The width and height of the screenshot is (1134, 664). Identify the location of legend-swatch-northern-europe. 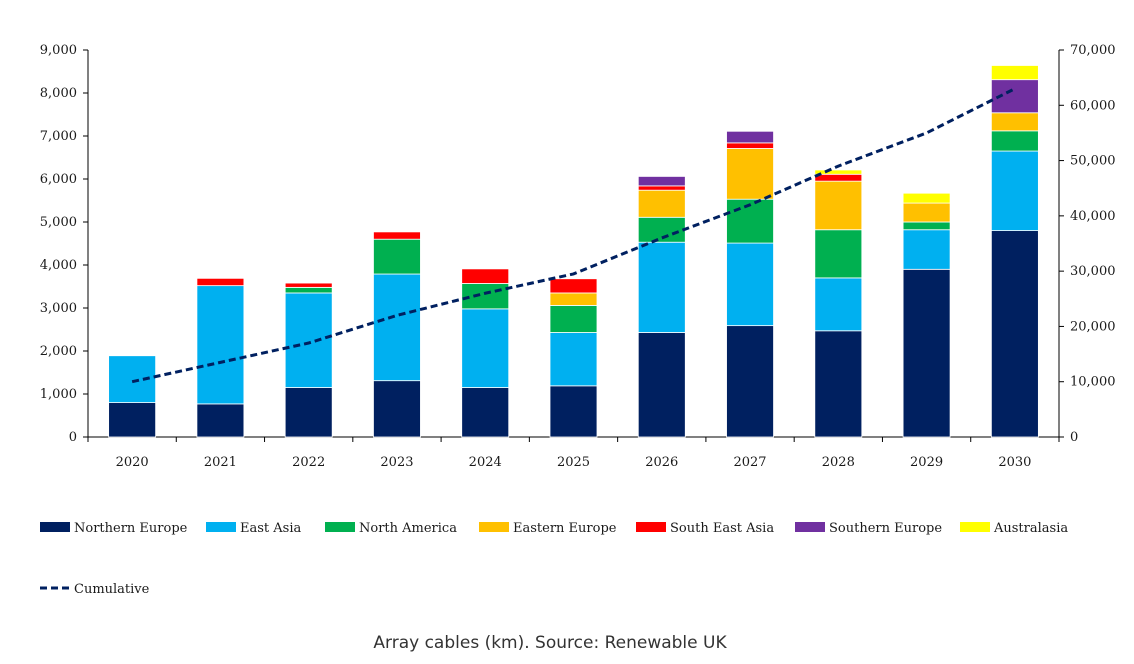
(55, 527).